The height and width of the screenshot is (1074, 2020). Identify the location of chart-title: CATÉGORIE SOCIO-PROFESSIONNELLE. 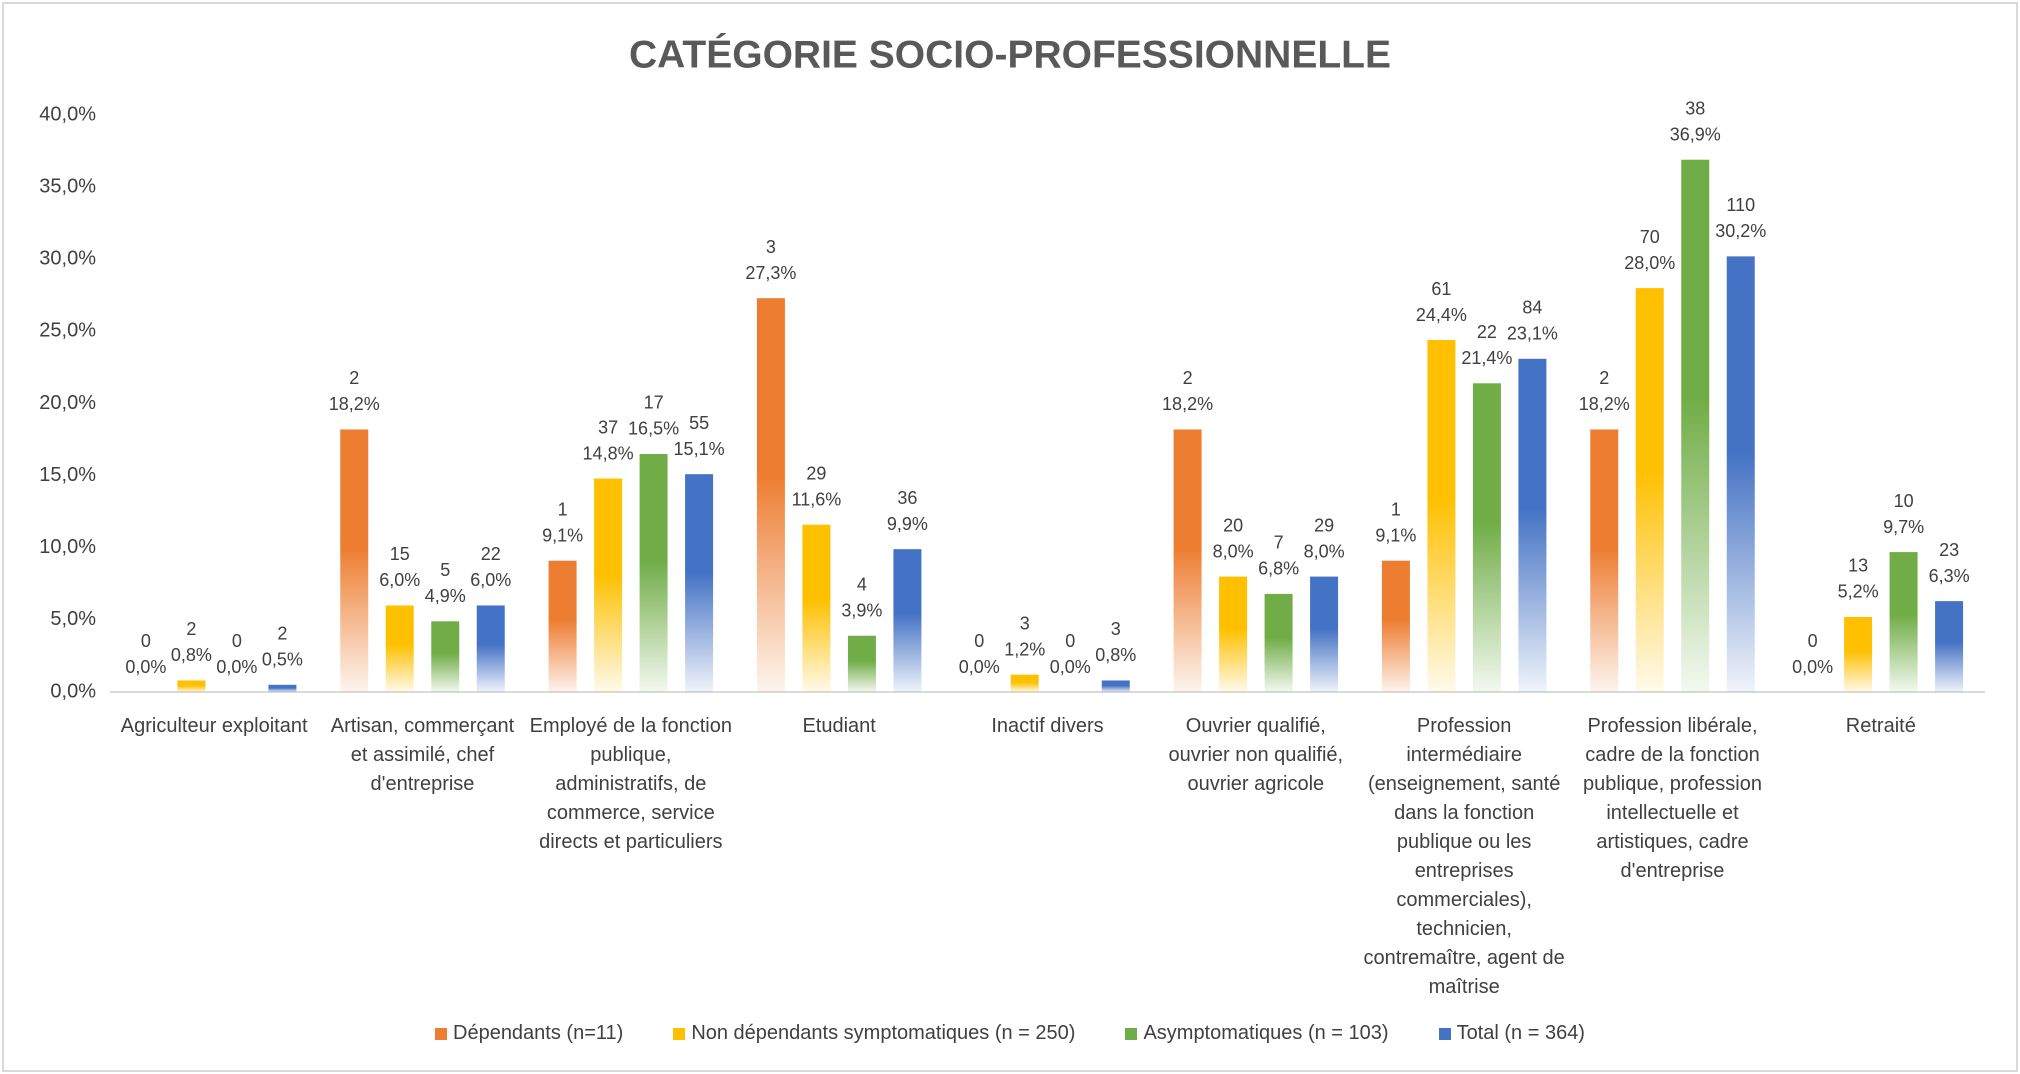
(1010, 54).